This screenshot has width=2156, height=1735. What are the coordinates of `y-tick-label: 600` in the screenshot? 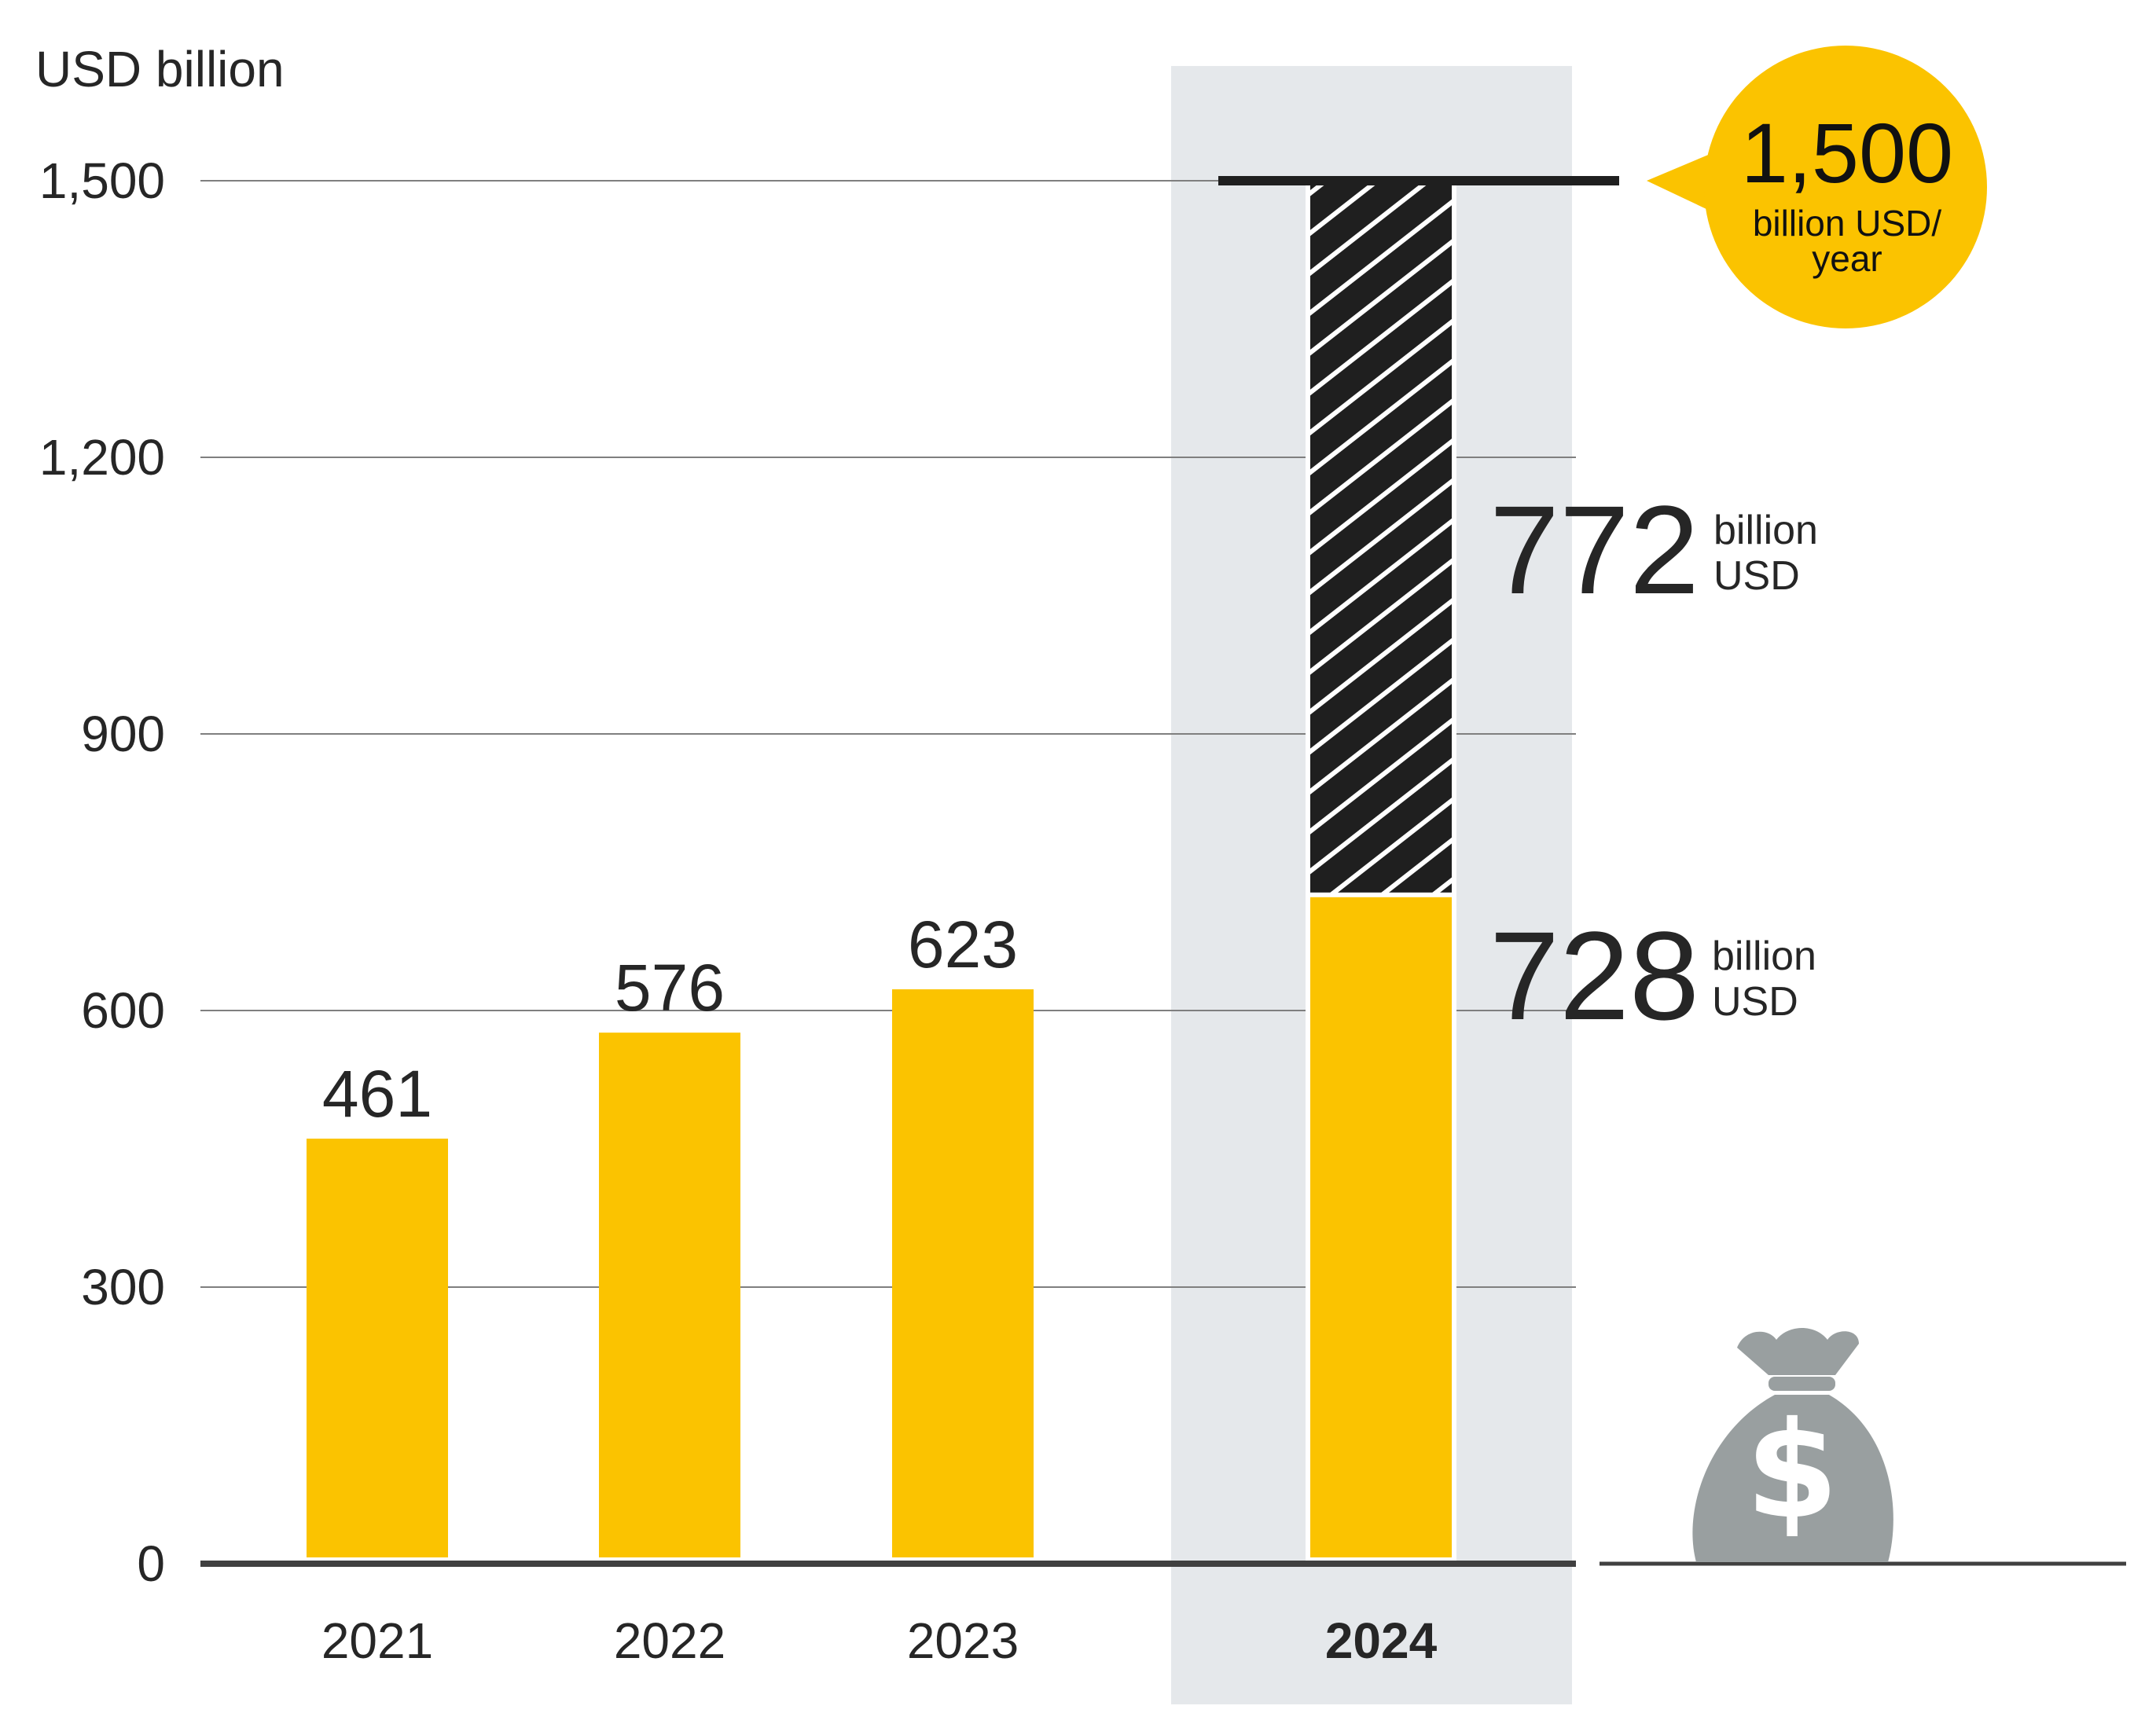 It's located at (123, 1010).